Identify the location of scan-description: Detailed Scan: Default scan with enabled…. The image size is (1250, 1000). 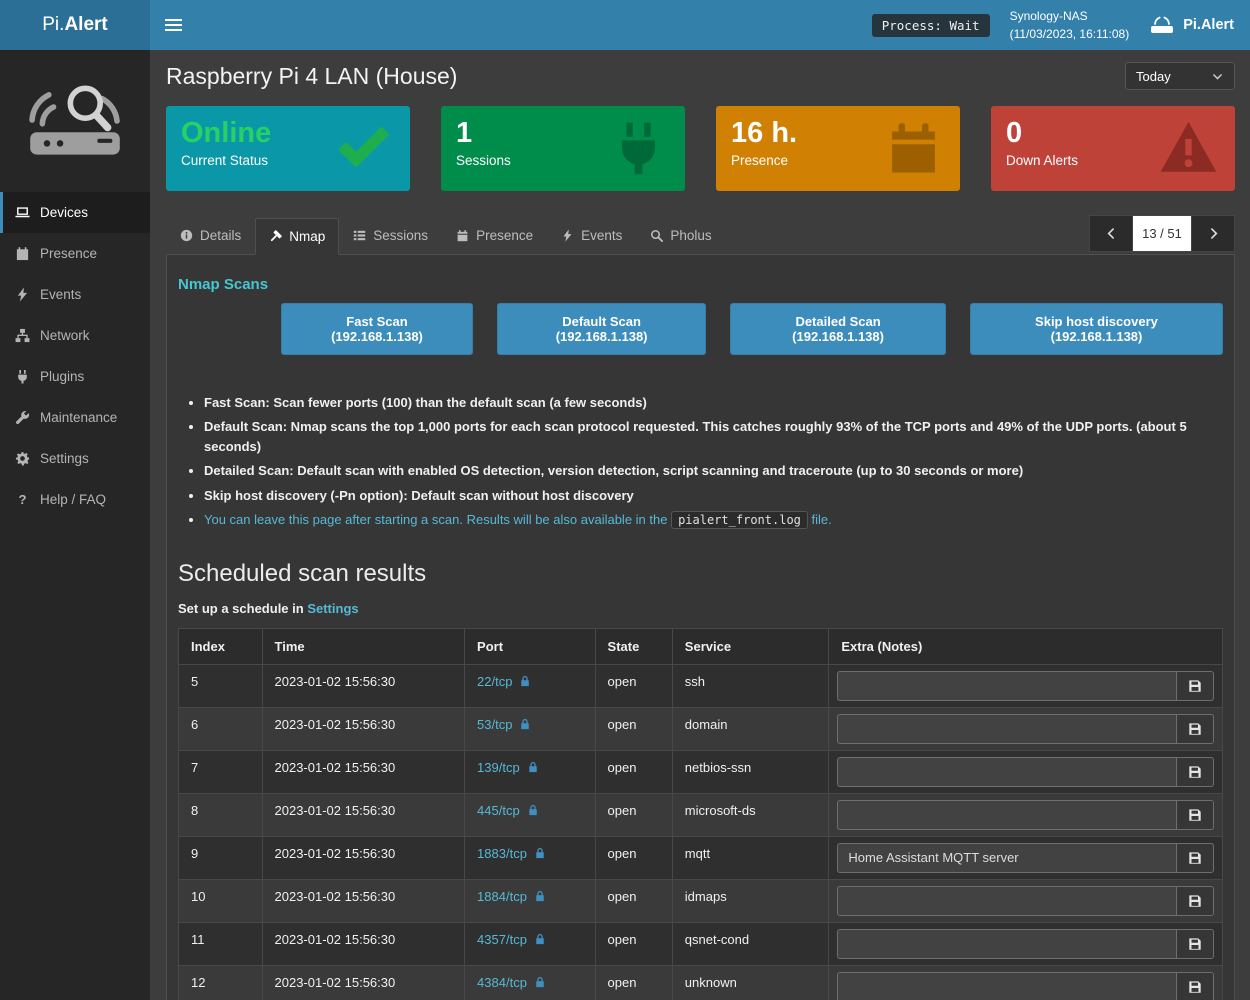
(713, 471).